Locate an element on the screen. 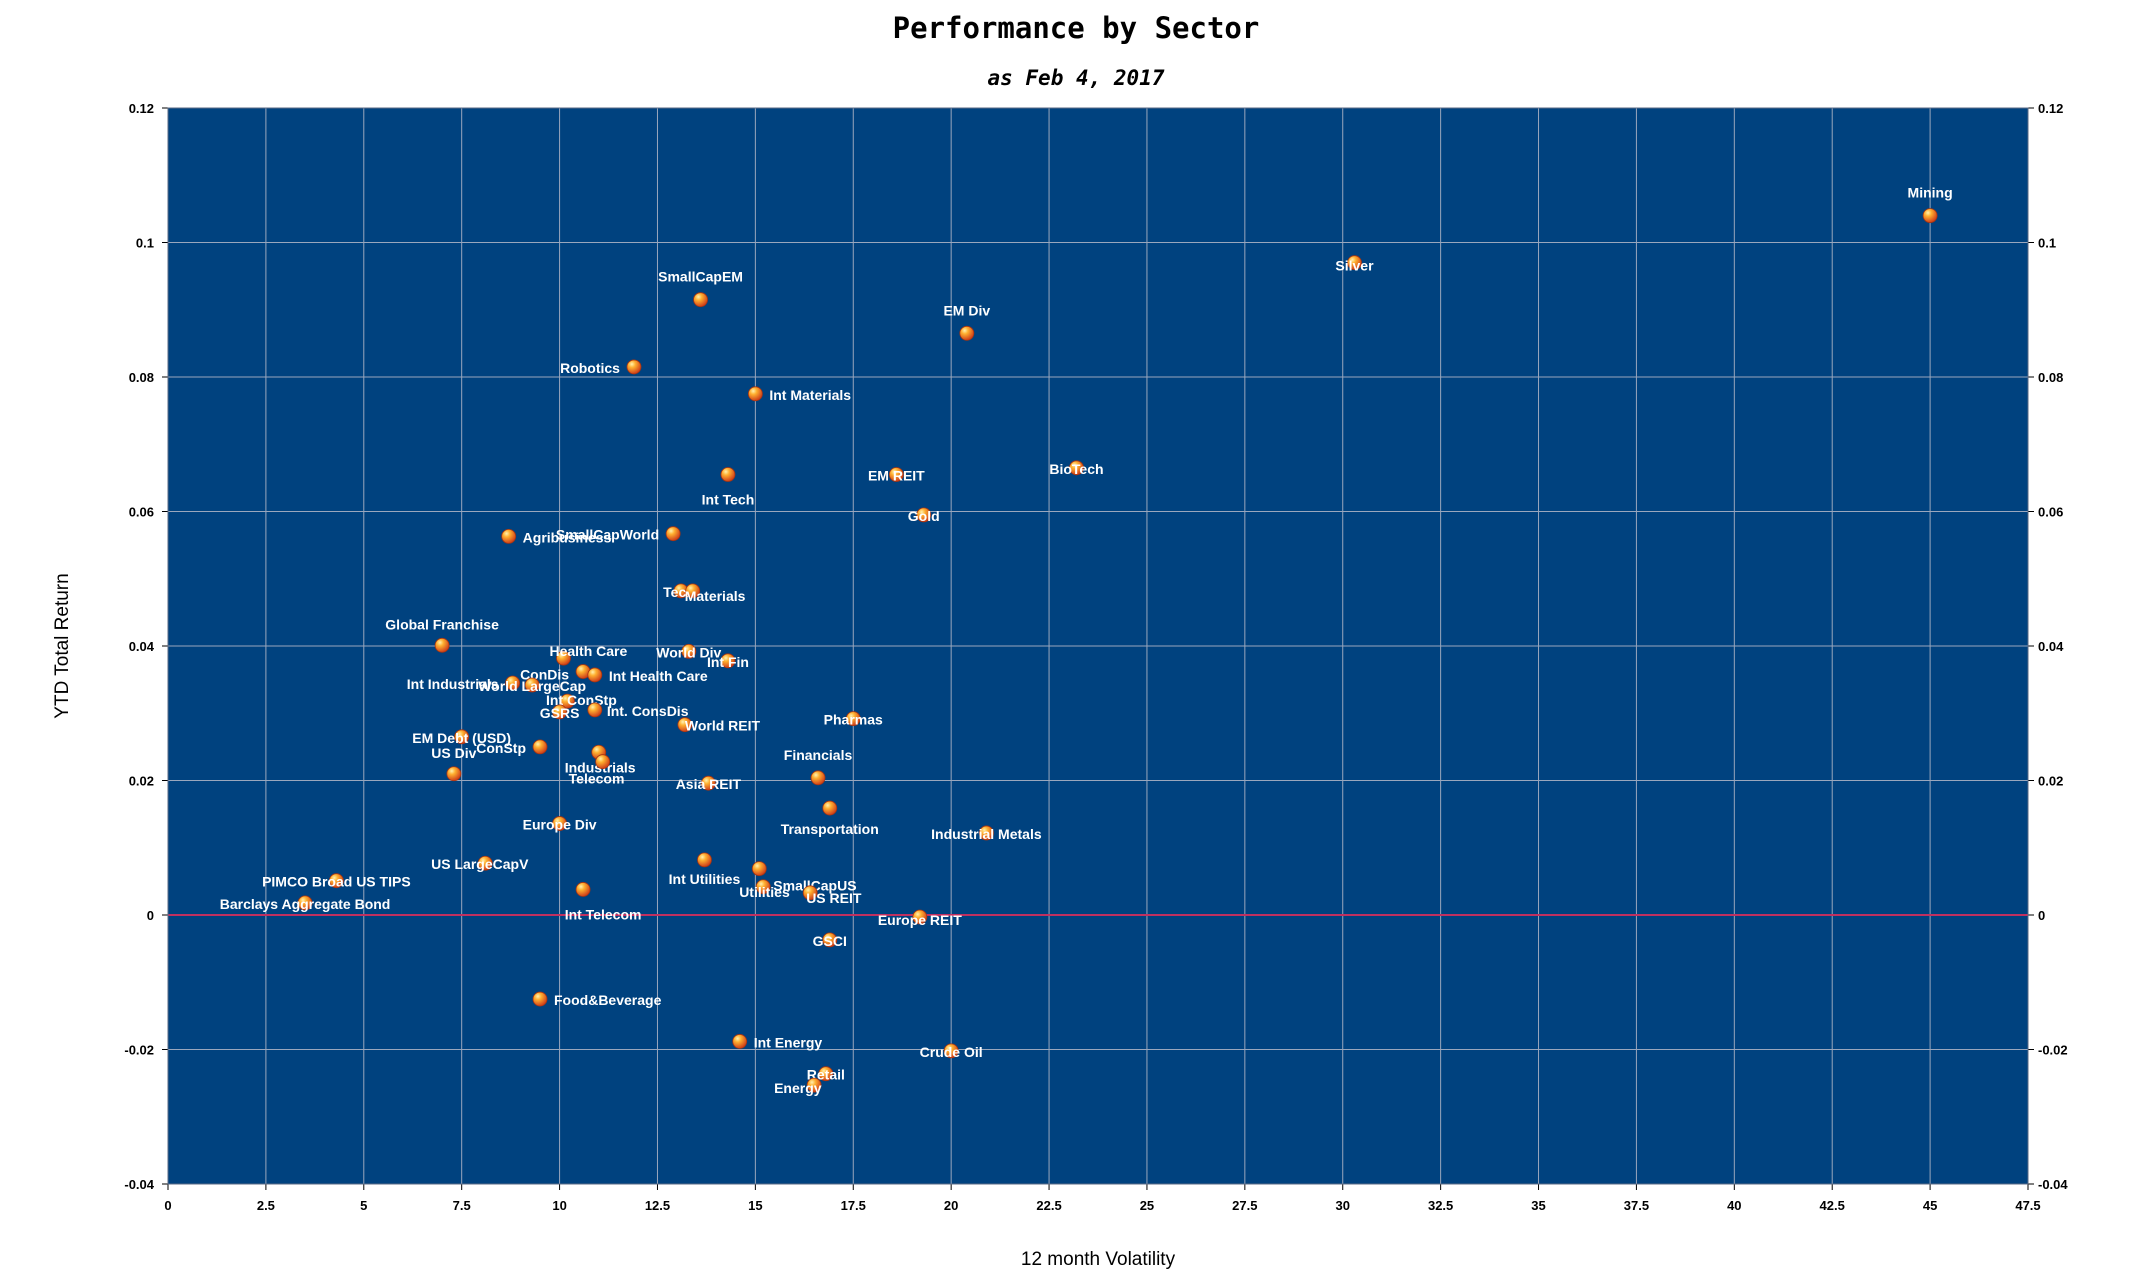  point-label: Int Energy is located at coordinates (788, 1042).